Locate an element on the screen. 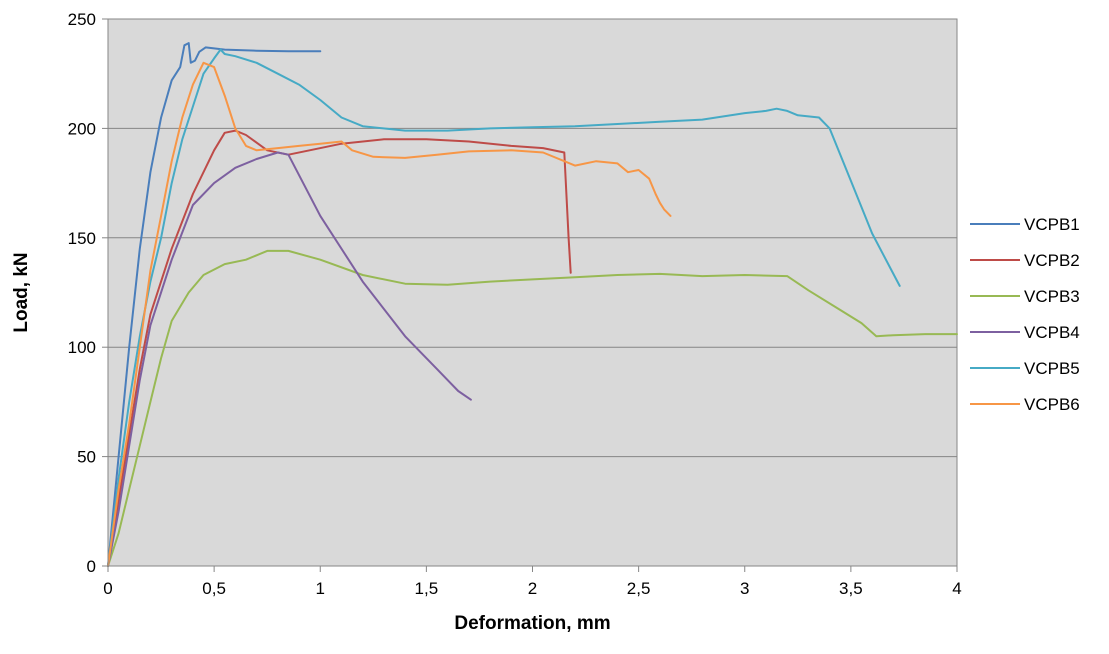  legend-item-vcpb4: VCPB4 is located at coordinates (1025, 332).